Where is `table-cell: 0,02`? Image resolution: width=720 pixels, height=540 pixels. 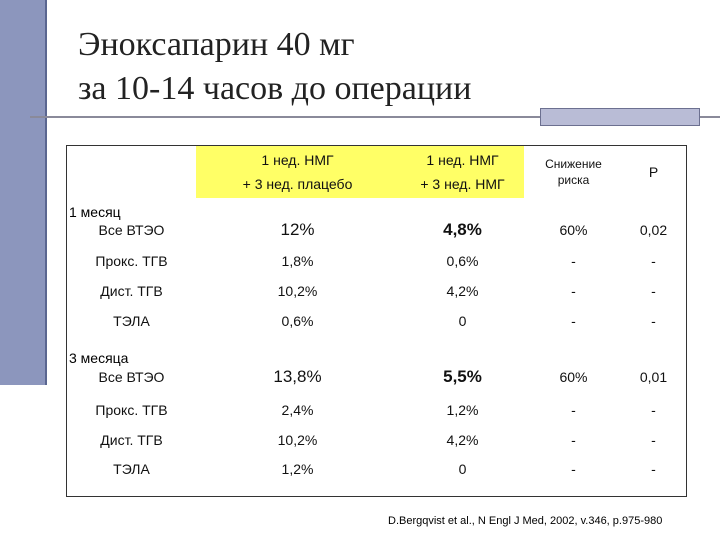
table-cell: 0,02 is located at coordinates (653, 230).